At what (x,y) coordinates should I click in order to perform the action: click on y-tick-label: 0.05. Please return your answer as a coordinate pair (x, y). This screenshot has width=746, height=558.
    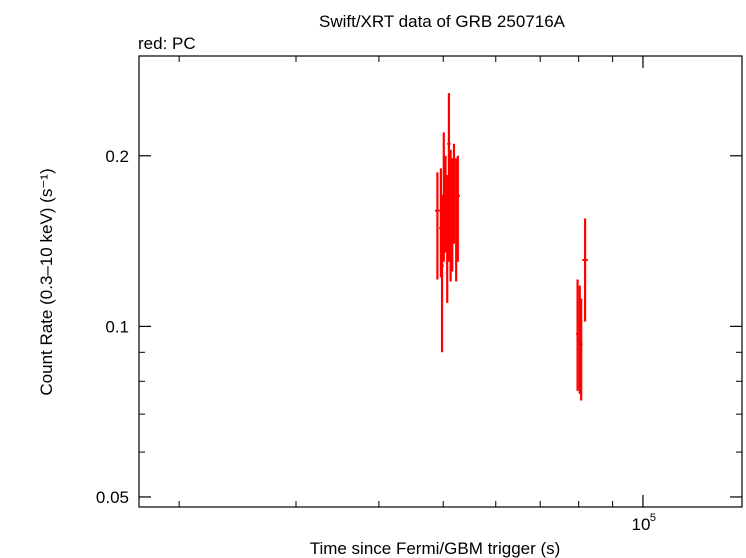
    Looking at the image, I should click on (112, 497).